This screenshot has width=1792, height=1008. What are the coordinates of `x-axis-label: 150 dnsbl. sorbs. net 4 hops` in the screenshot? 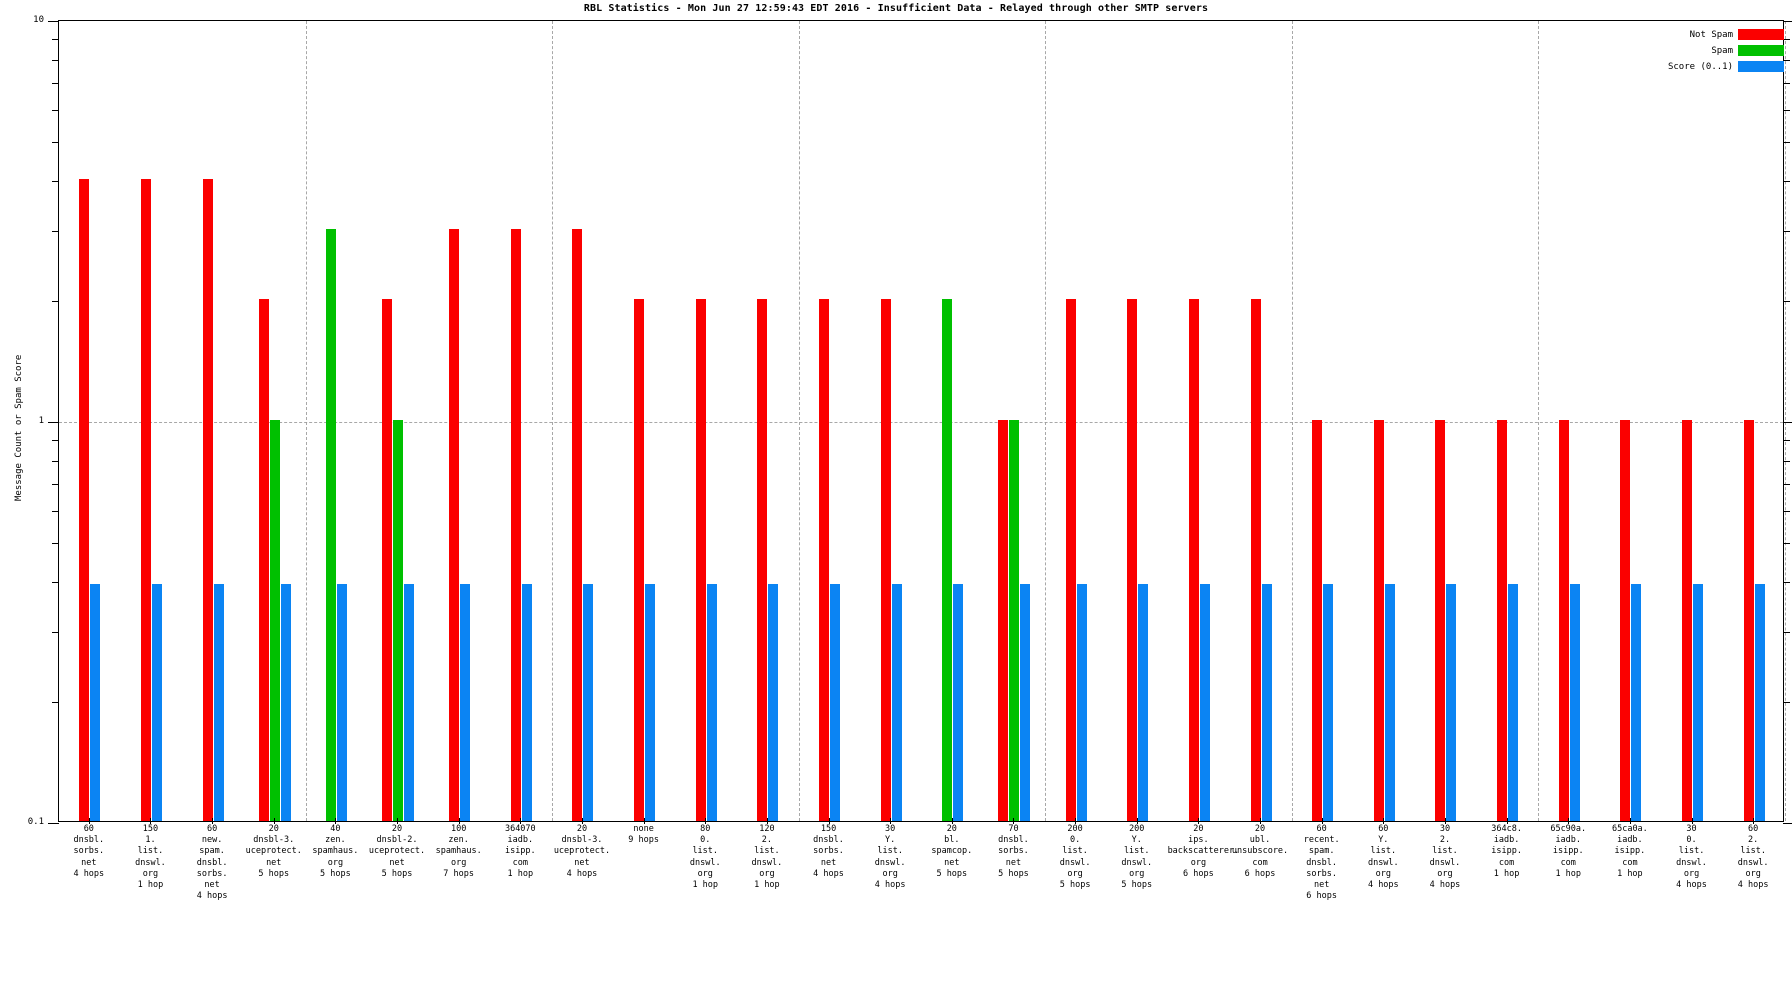 It's located at (828, 851).